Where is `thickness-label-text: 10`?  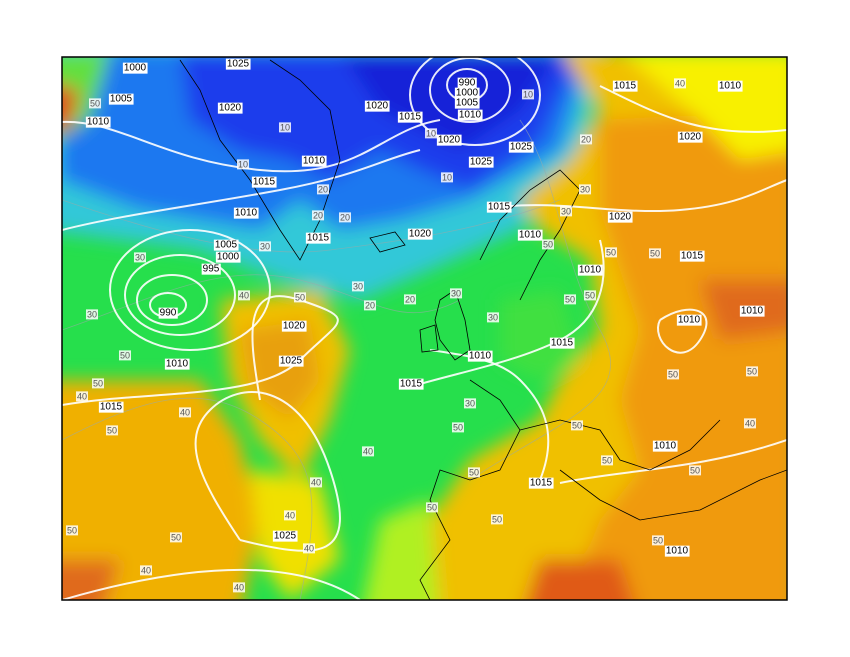
thickness-label-text: 10 is located at coordinates (243, 164).